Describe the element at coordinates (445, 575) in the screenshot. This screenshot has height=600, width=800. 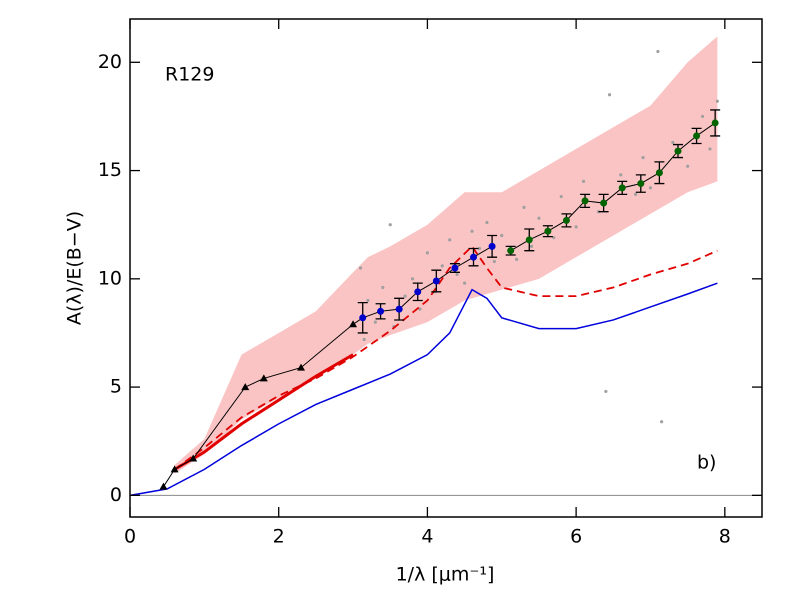
I see `x-axis-label: 1/λ [μm⁻¹]` at that location.